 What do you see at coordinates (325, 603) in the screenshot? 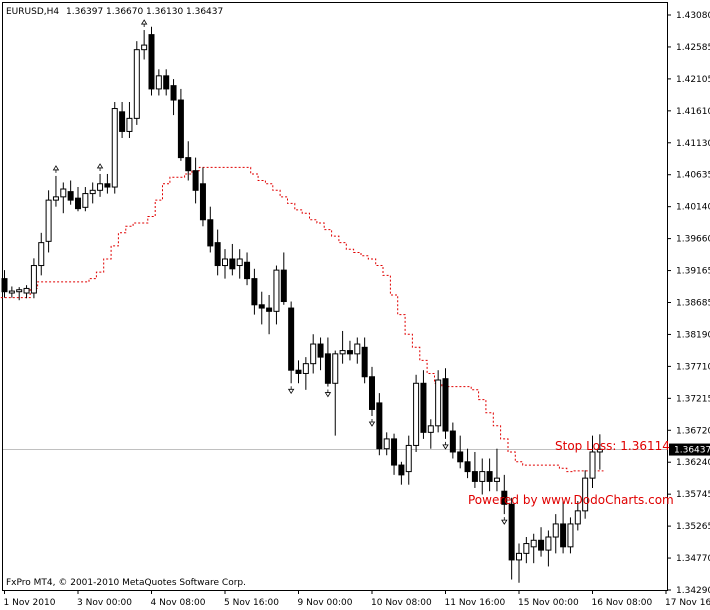
I see `x-tick-label: 9 Nov 00:00` at bounding box center [325, 603].